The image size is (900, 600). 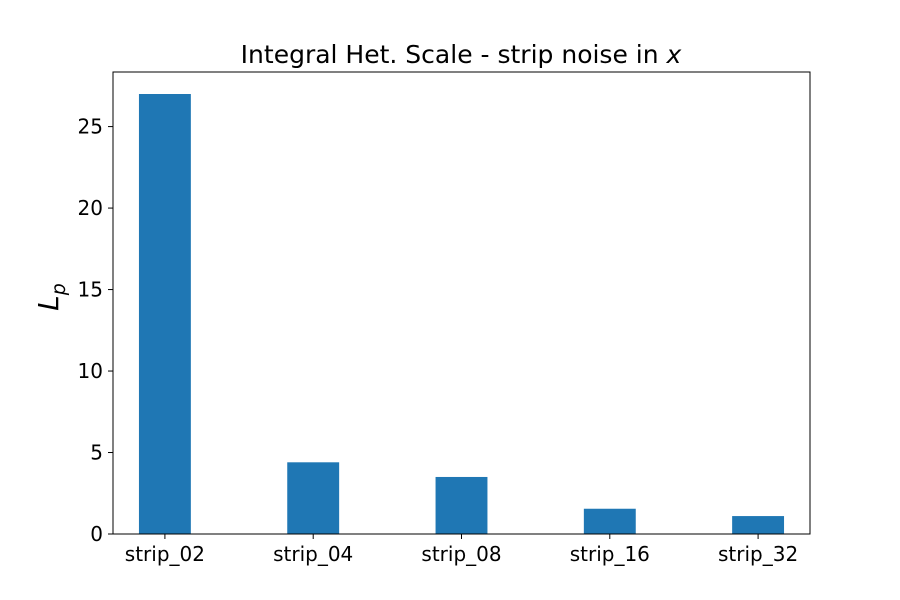 I want to click on x-ticks: strip_02 strip_04 strip_08 strip_16 strip_32, so click(x=461, y=550).